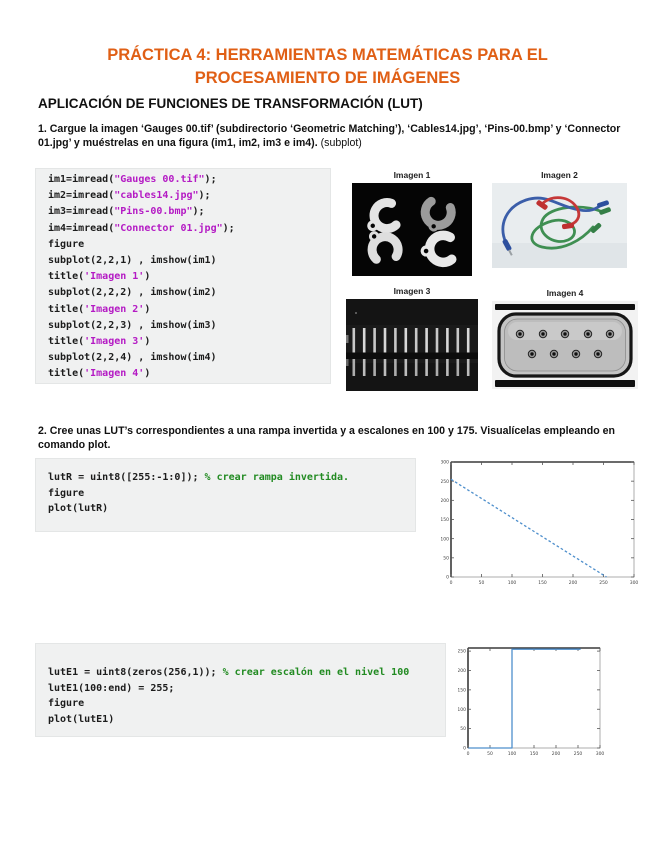  What do you see at coordinates (81, 719) in the screenshot?
I see `code-line: plot(lutE1)` at bounding box center [81, 719].